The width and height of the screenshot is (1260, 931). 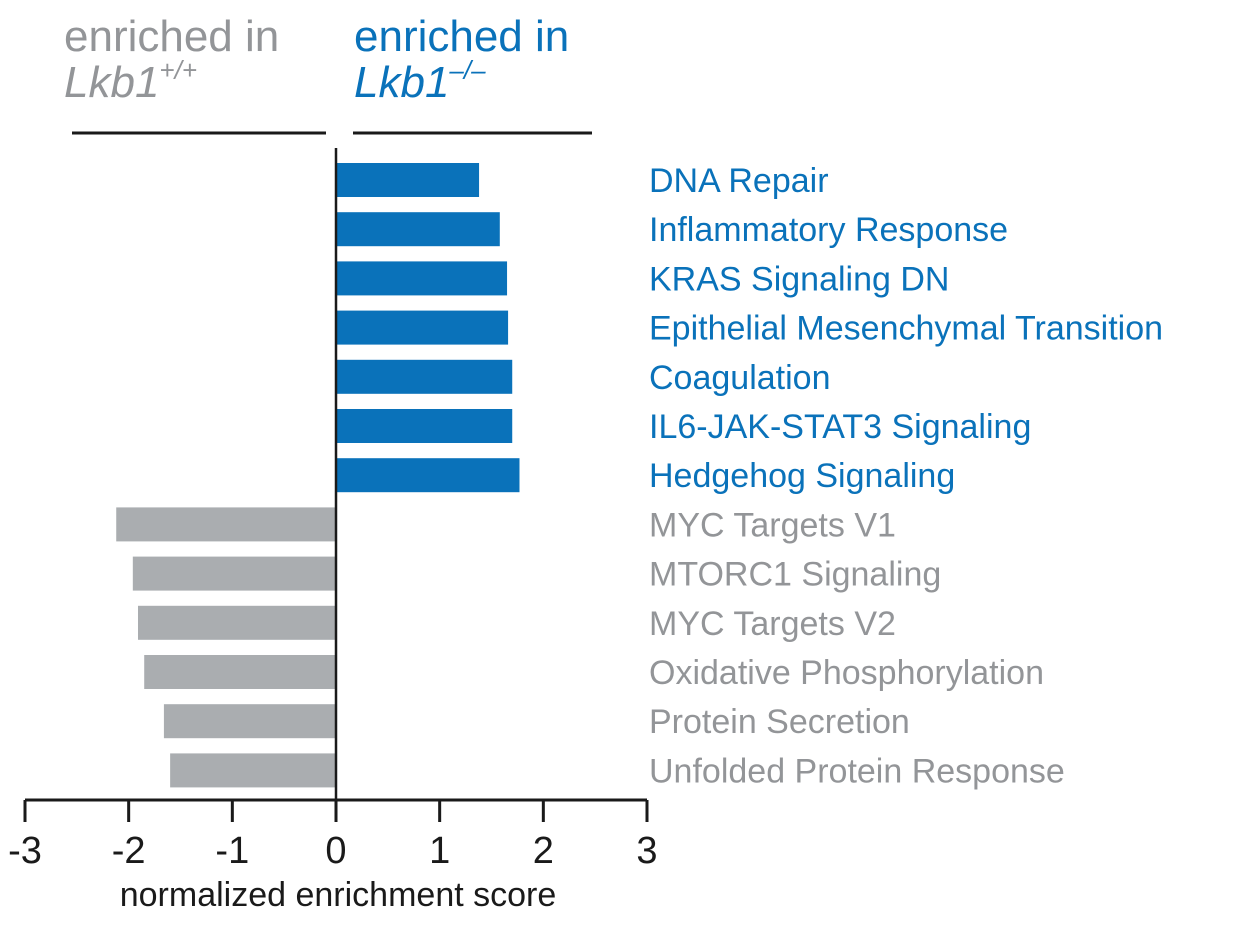 I want to click on x-tick-label: 1, so click(x=439, y=851).